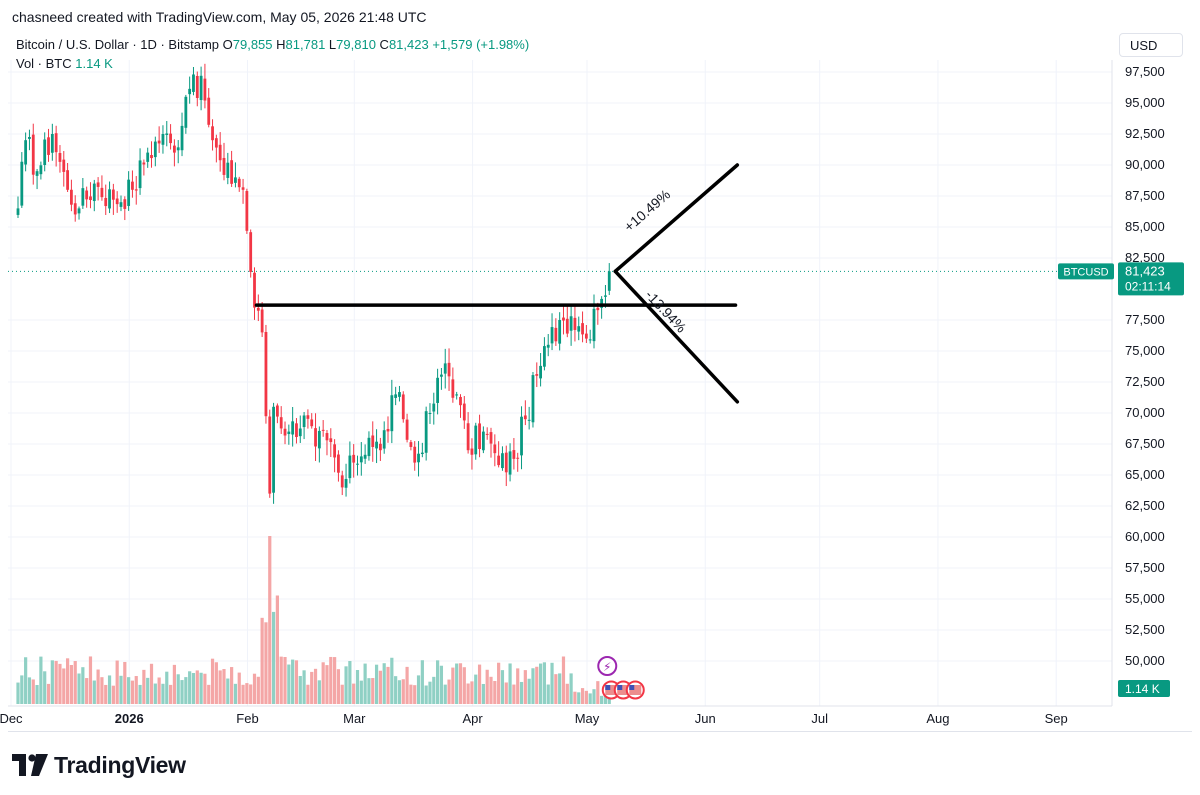  I want to click on symbol-title: Bitcoin / U.S. Dollar · 1D · Bitstamp, so click(117, 44).